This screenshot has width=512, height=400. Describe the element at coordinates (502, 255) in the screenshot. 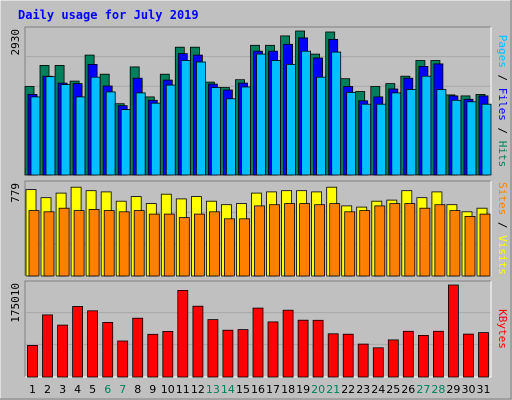

I see `legend-entry: Visits` at that location.